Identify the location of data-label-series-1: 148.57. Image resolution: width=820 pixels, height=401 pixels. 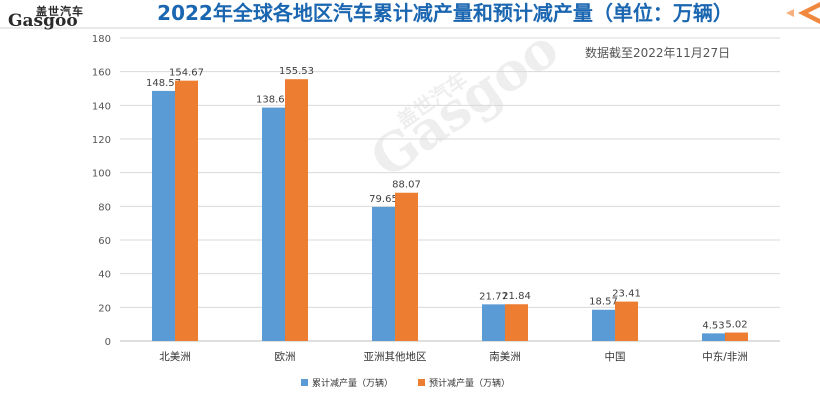
(163, 83).